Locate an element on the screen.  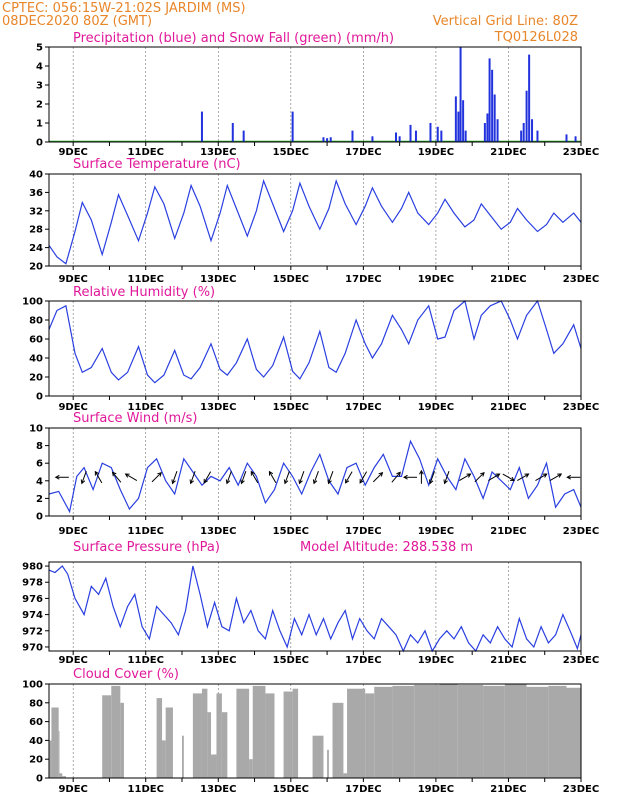
y-tick-label: 60 is located at coordinates (36, 722).